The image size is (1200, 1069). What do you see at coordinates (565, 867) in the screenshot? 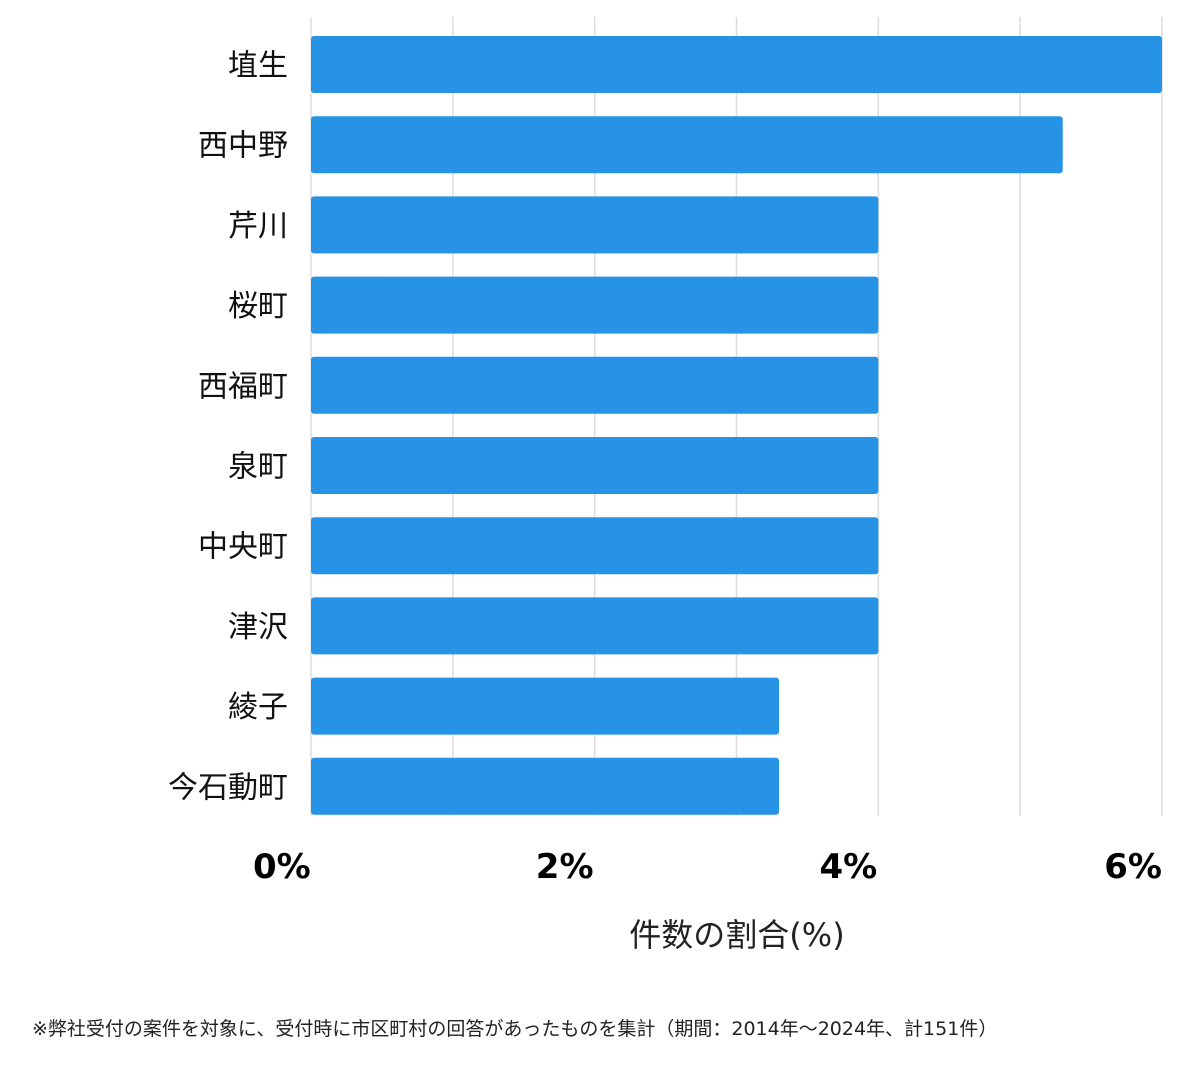
I see `x-tick-label: 2%` at bounding box center [565, 867].